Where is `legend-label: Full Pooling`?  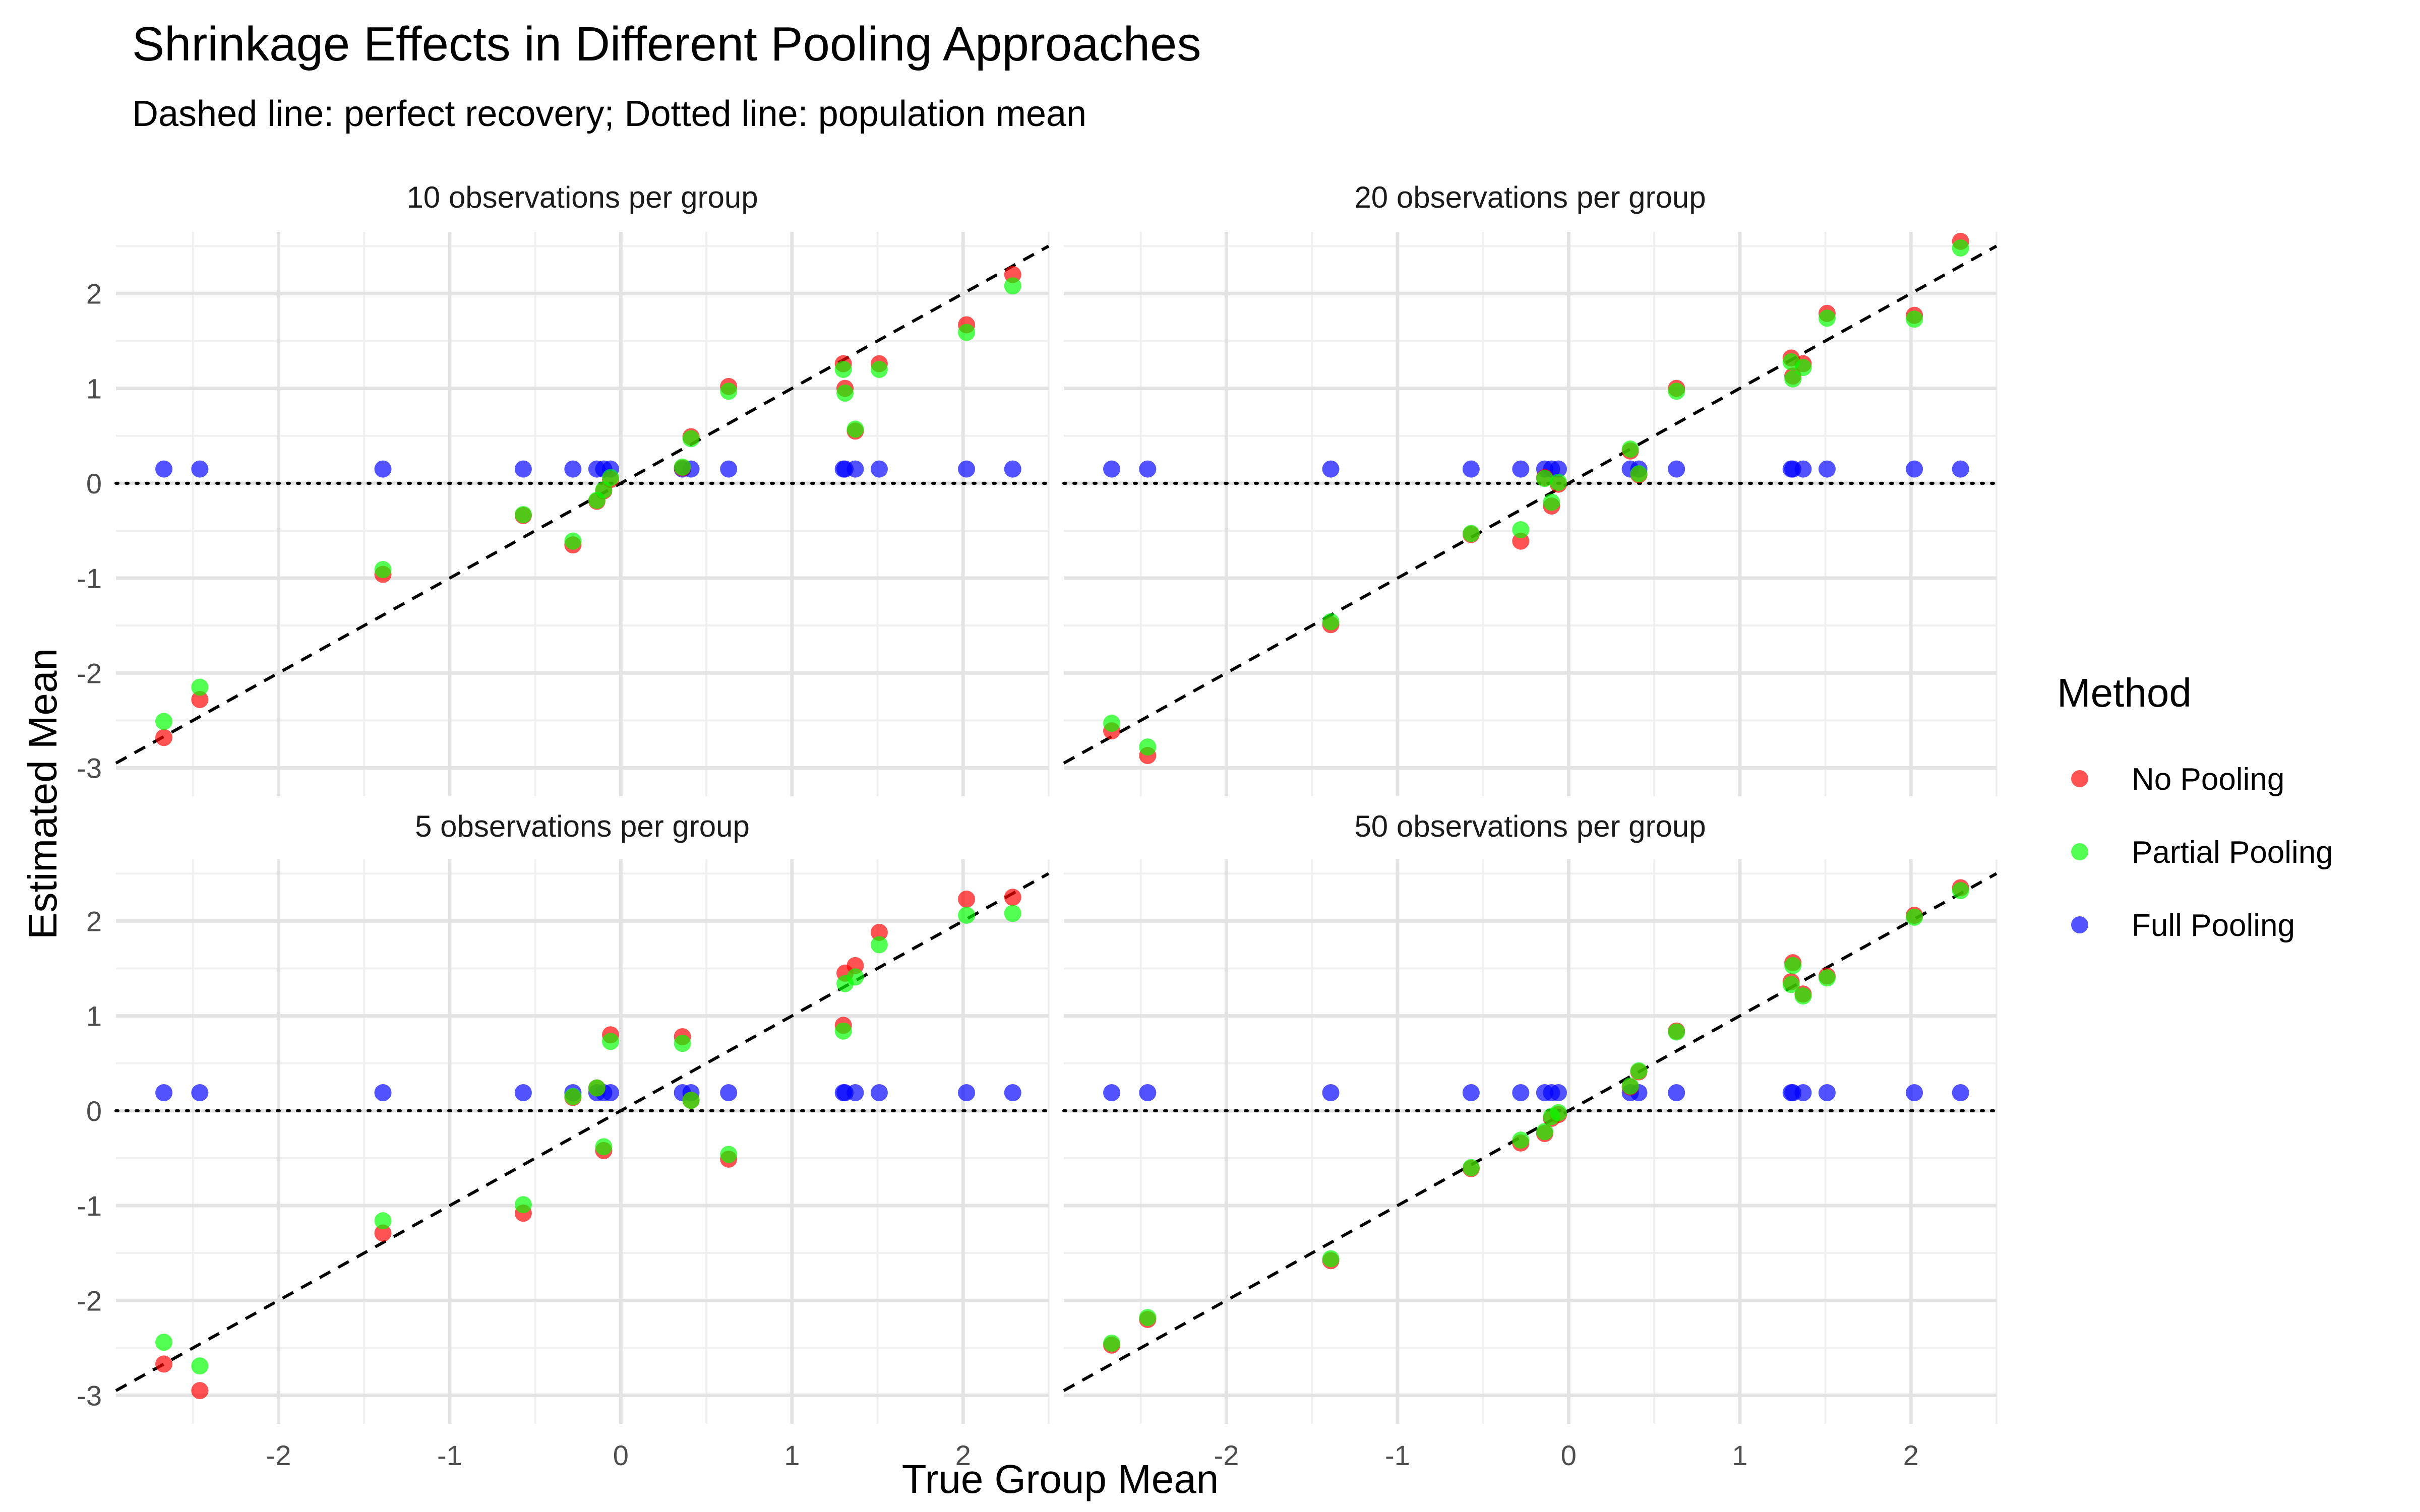 legend-label: Full Pooling is located at coordinates (2213, 925).